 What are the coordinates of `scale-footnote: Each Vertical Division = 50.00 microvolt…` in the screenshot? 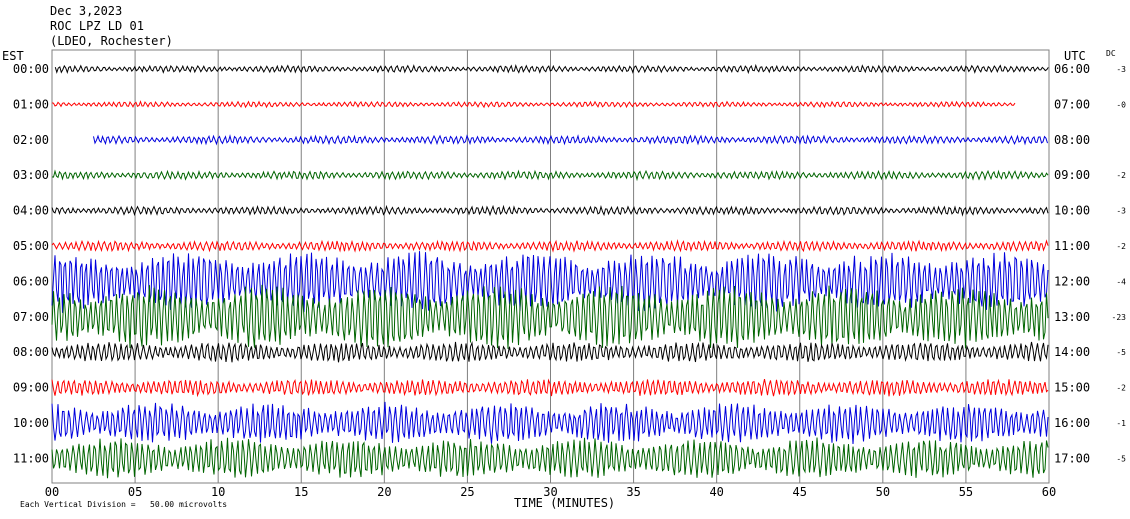 It's located at (124, 504).